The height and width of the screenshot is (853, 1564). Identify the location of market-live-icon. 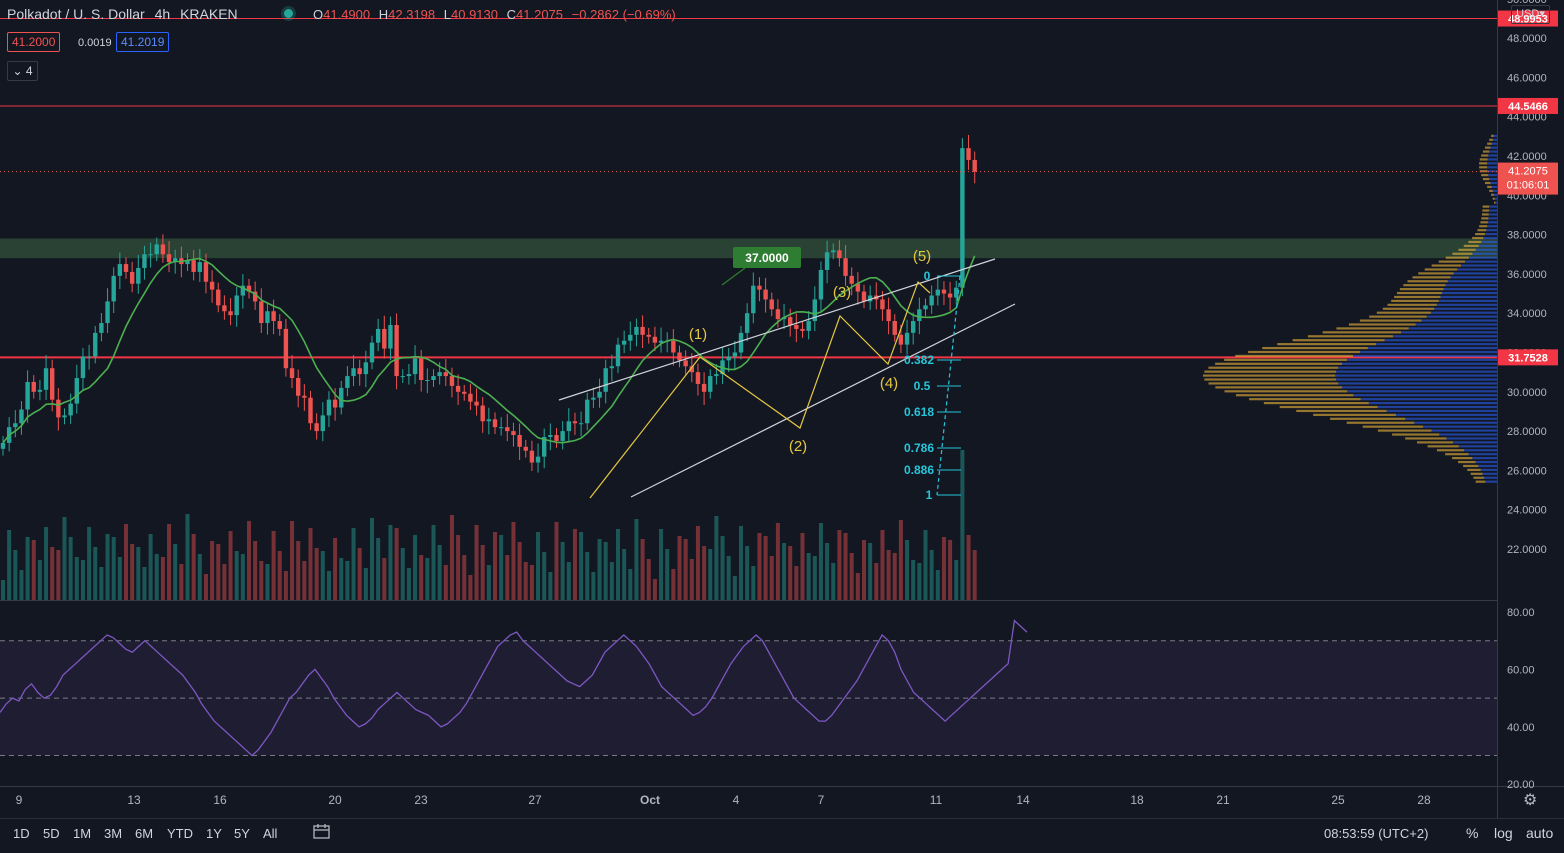
(288, 13).